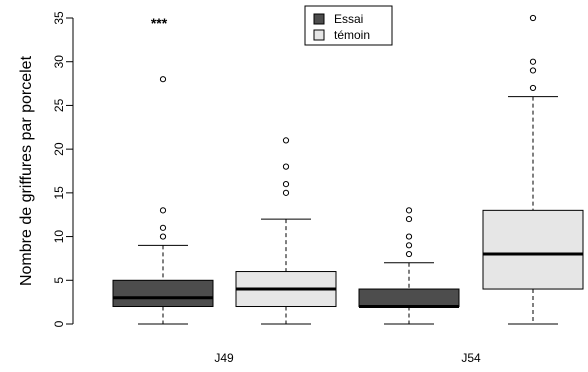 The width and height of the screenshot is (588, 372). Describe the element at coordinates (59, 193) in the screenshot. I see `y-tick-label: 15` at that location.